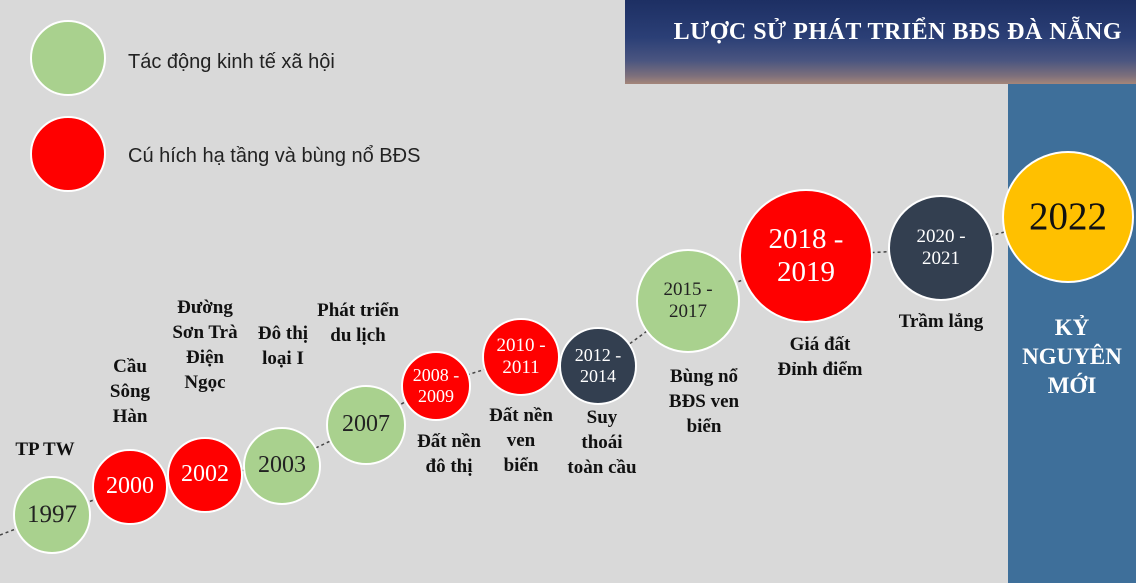  I want to click on title-banner: LƯỢC SỬ PHÁT TRIỂN BĐS ĐÀ NẴNG, so click(880, 42).